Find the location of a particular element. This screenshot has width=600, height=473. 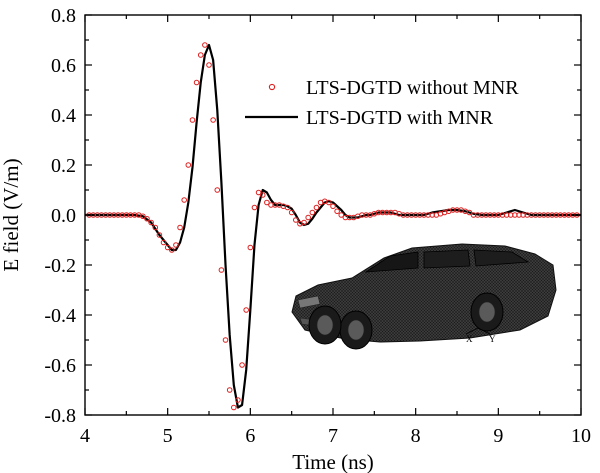

x-axis-title: Time (ns) is located at coordinates (333, 461).